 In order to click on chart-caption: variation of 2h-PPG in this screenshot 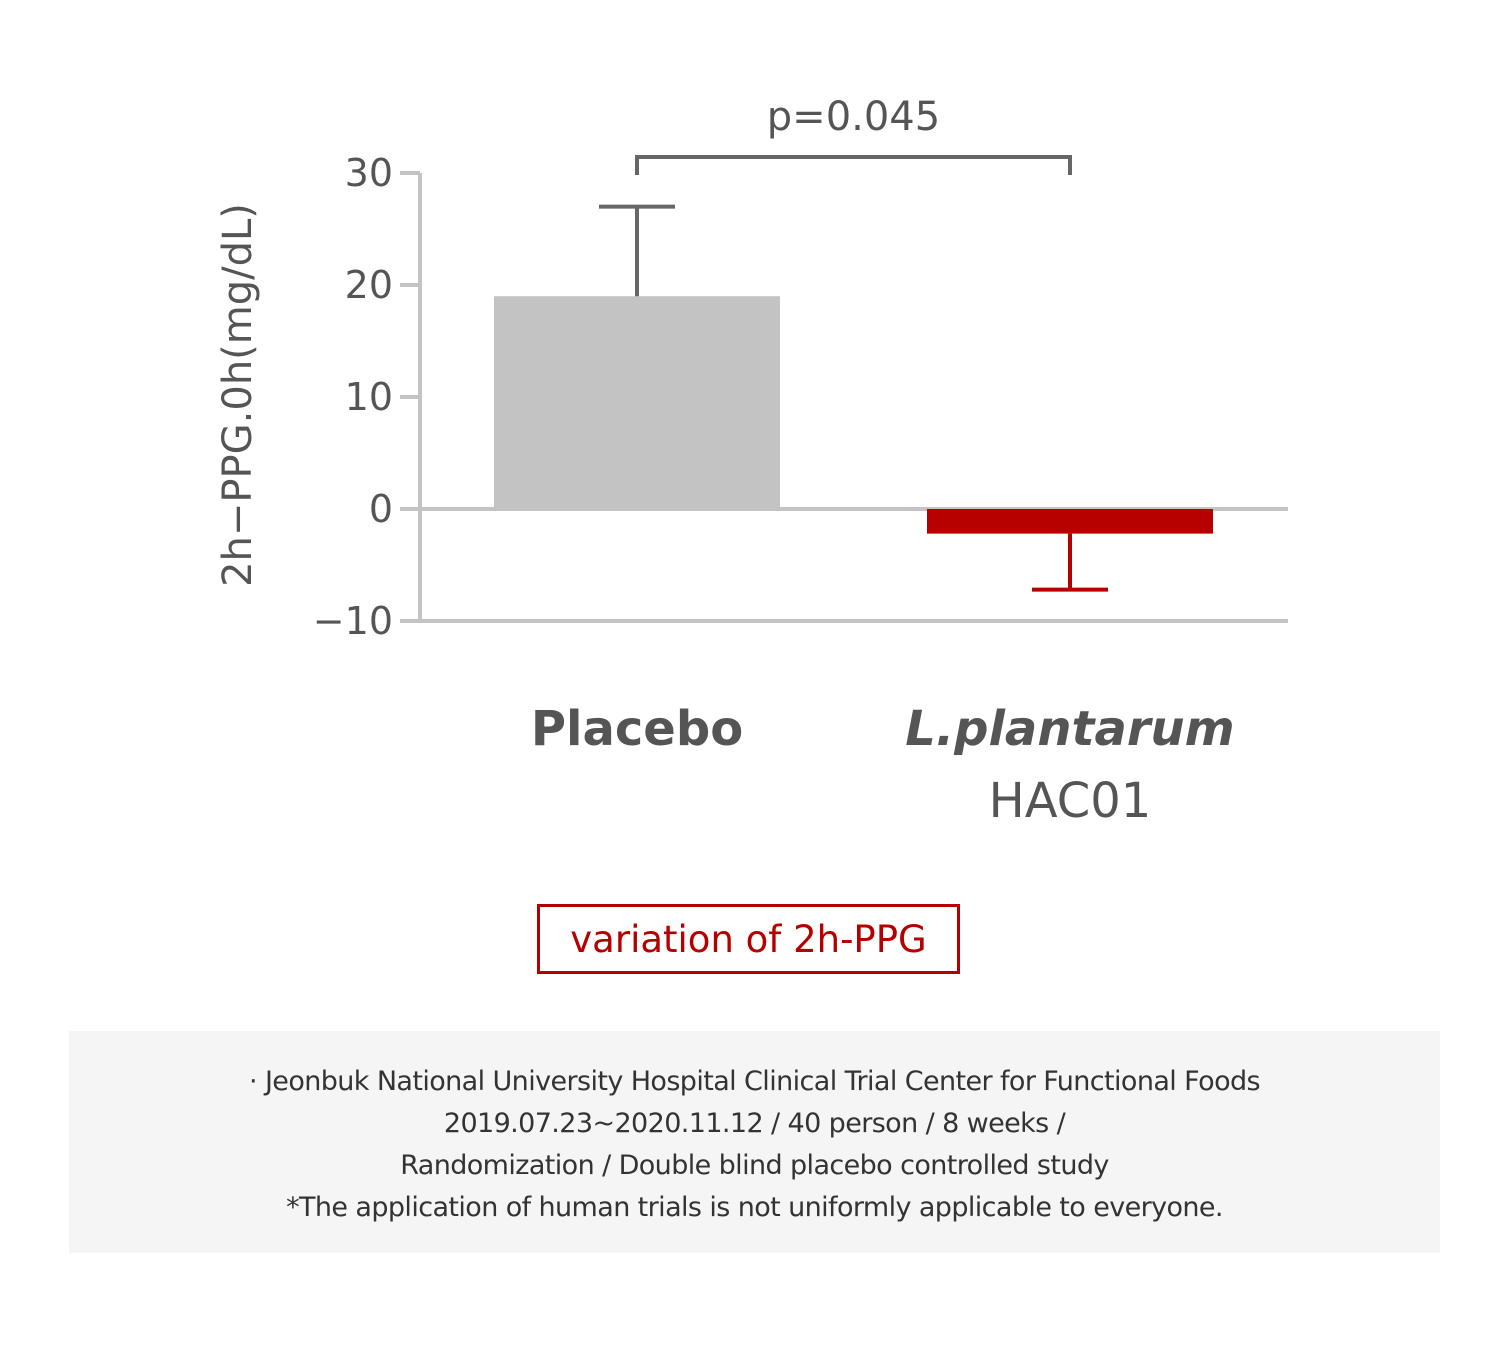, I will do `click(748, 939)`.